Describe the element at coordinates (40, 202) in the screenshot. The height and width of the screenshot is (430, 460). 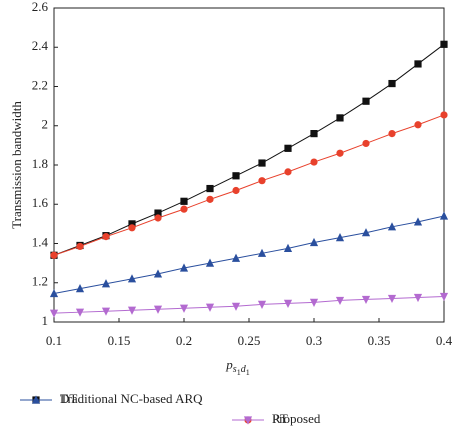
I see `y-tick-label: 1.6` at that location.